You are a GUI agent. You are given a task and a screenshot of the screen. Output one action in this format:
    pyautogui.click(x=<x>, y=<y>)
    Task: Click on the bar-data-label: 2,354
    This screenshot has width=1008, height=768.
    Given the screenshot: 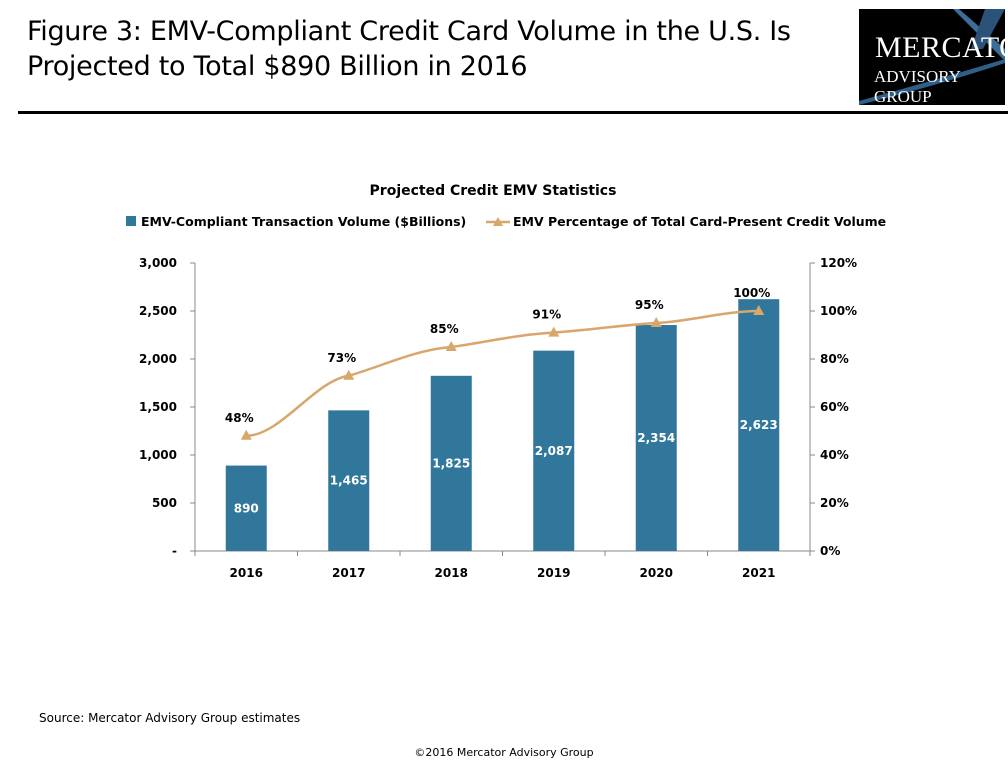 What is the action you would take?
    pyautogui.click(x=656, y=438)
    